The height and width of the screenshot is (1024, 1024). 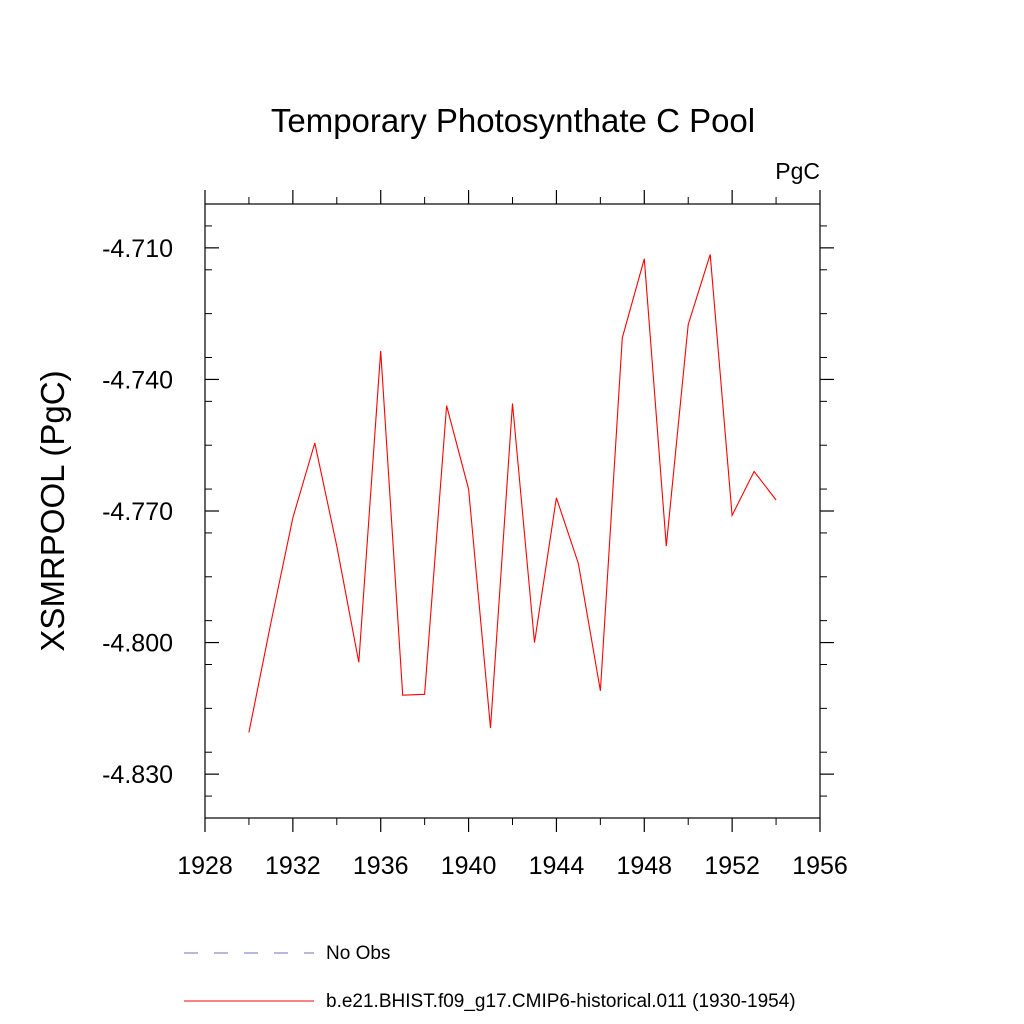 I want to click on x-tick-label: 1944, so click(x=557, y=866).